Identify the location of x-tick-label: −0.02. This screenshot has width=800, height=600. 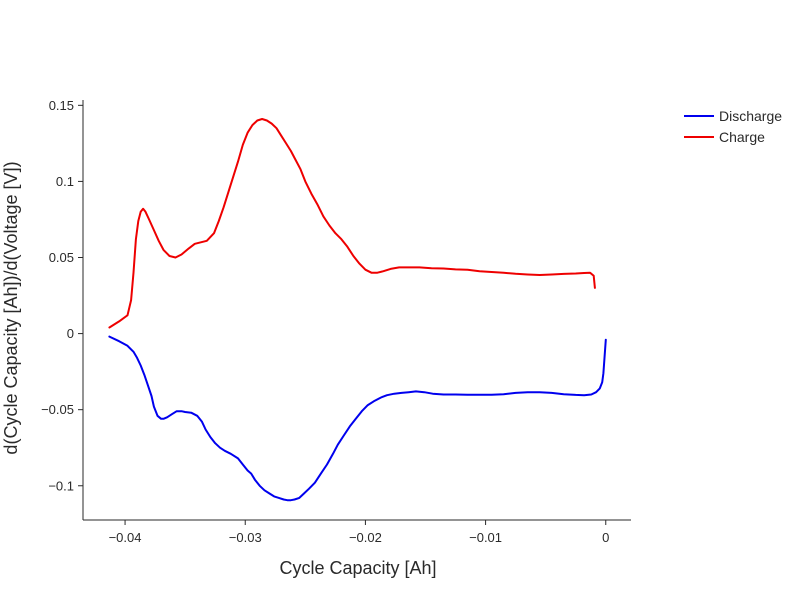
(365, 537).